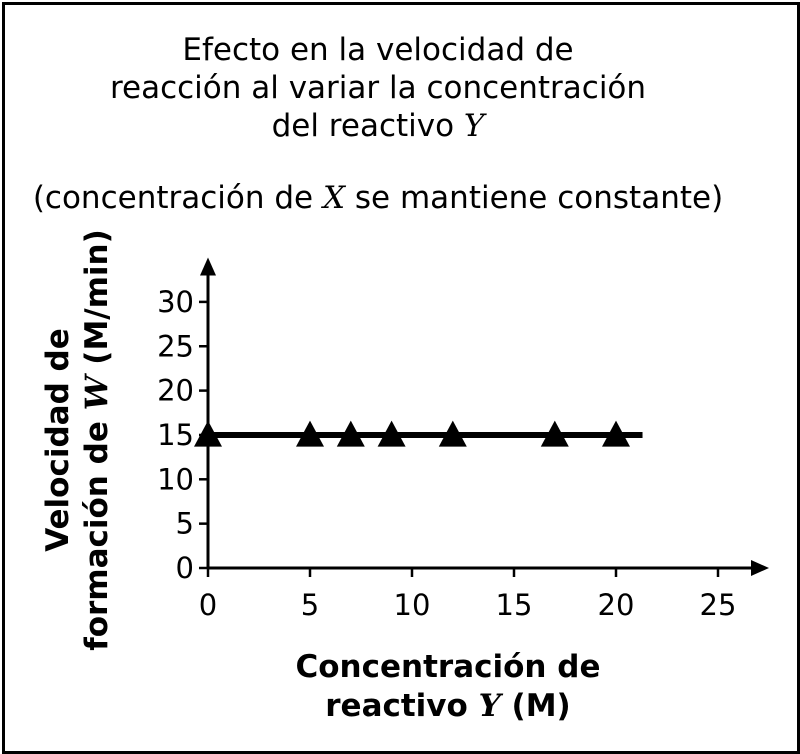  Describe the element at coordinates (208, 605) in the screenshot. I see `x-tick-label: 0` at that location.